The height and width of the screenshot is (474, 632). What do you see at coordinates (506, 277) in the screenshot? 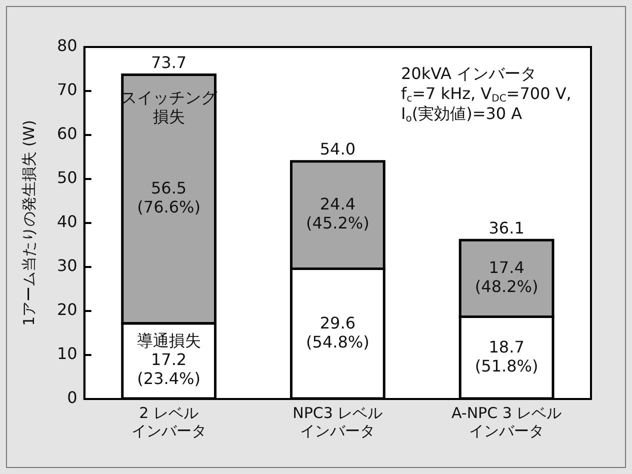
I see `data-label: 17.4 (48.2%)` at bounding box center [506, 277].